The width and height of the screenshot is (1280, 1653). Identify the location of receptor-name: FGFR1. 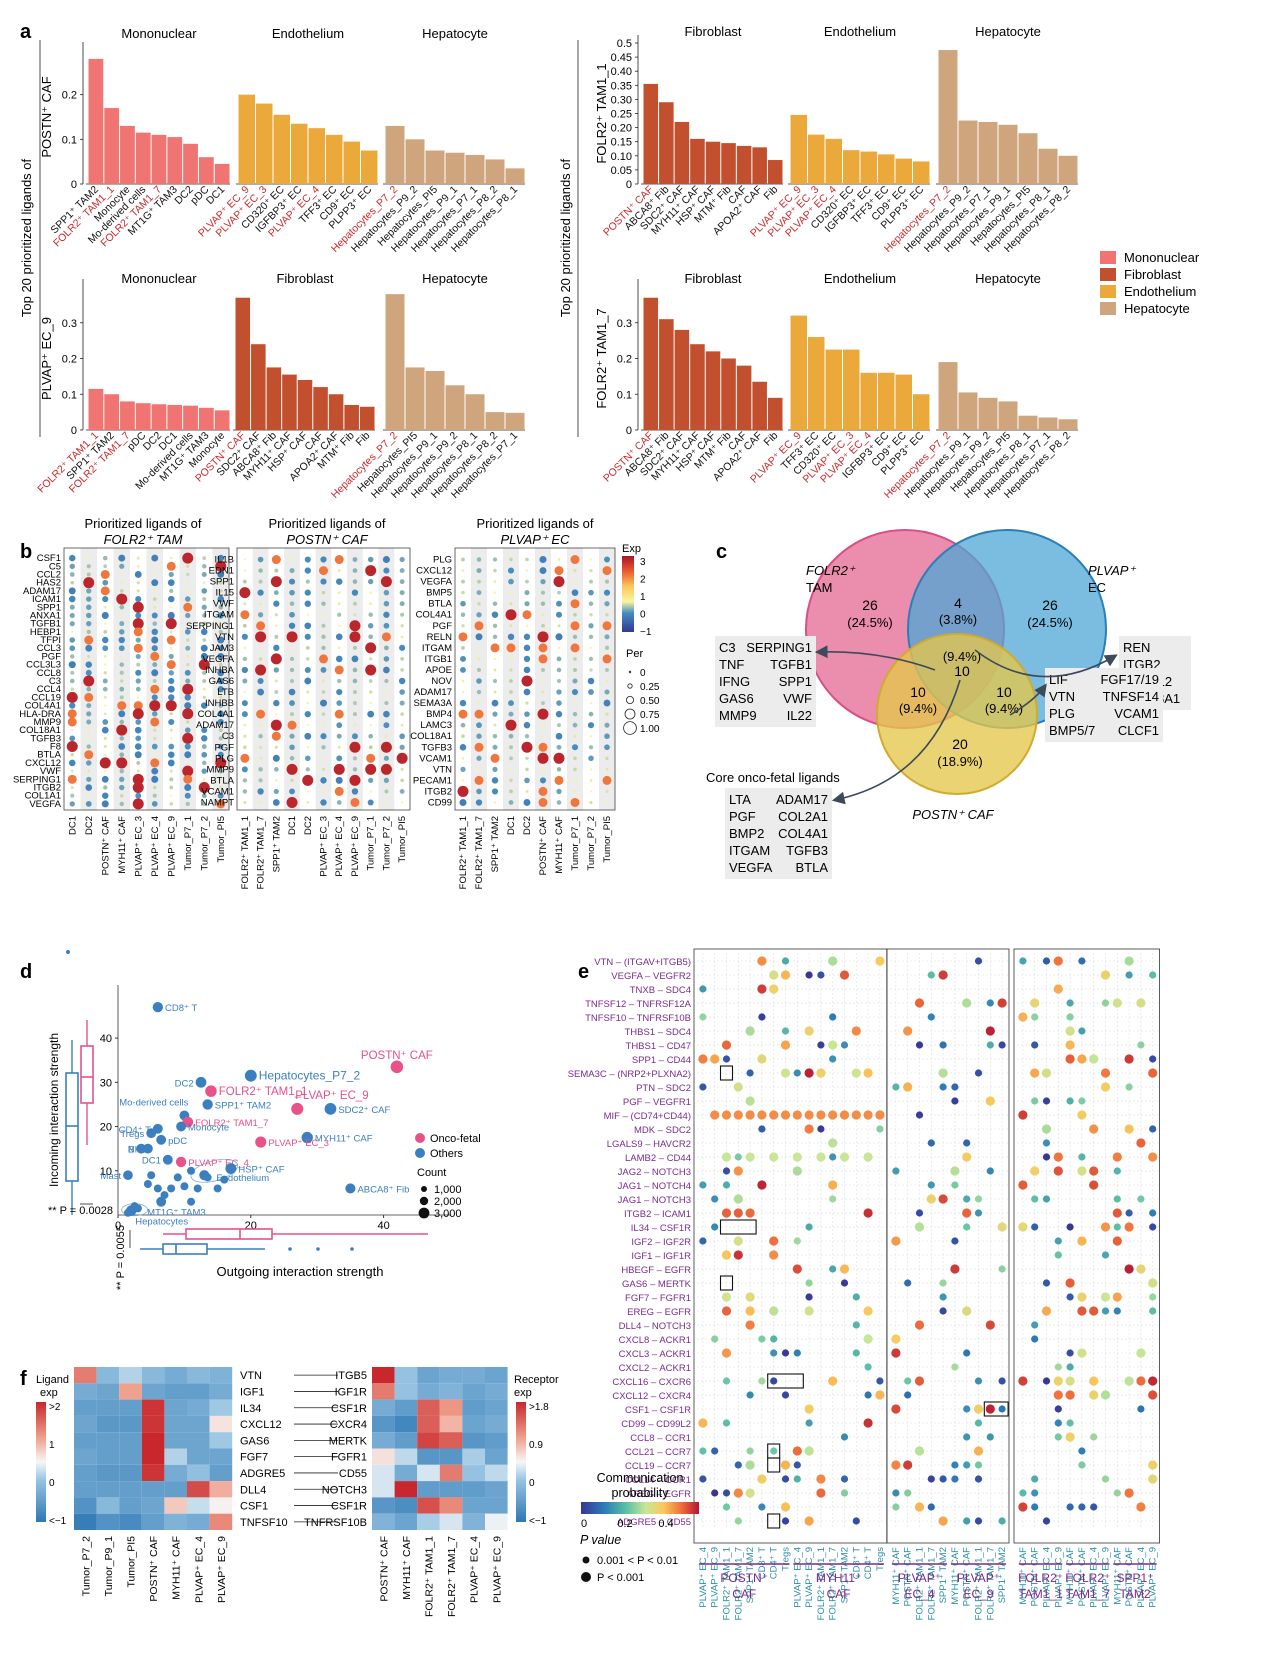
(349, 1458).